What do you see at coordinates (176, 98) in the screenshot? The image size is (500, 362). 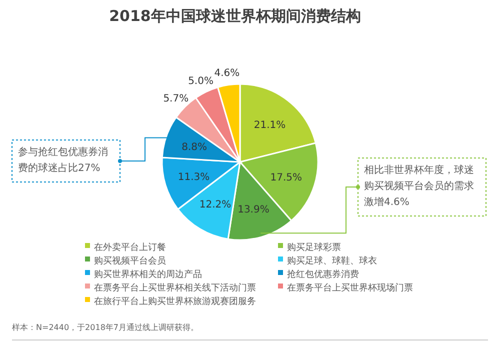 I see `data-label: 5.7%` at bounding box center [176, 98].